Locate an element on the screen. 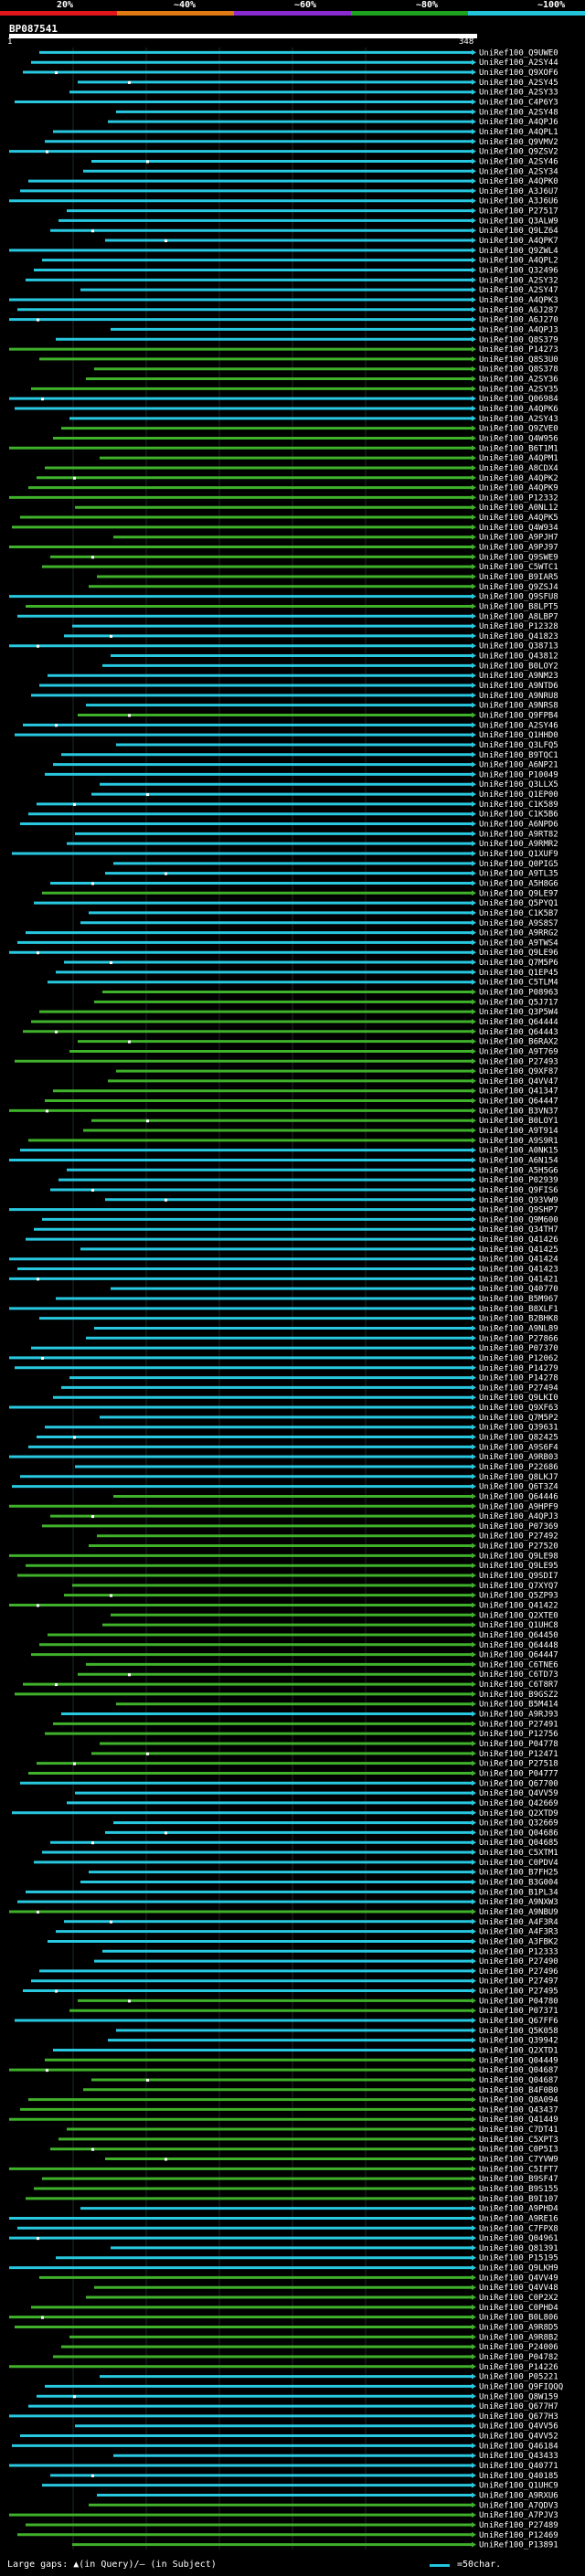 This screenshot has height=2576, width=585. hit-label: UniRef100_A9NTD6 is located at coordinates (518, 686).